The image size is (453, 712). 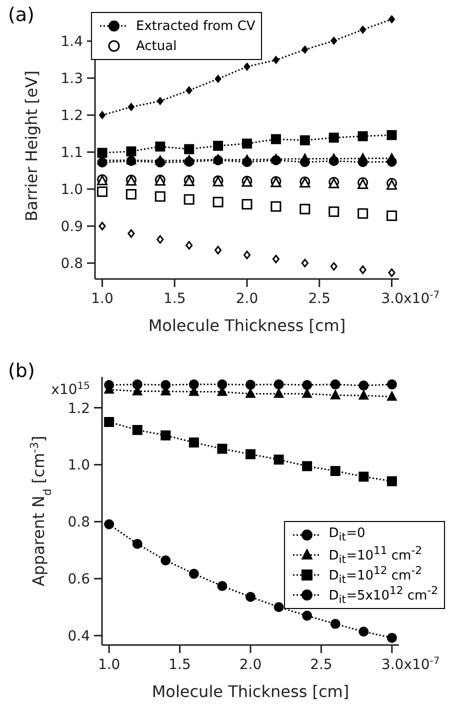 I want to click on x-tick-label: 1.0, so click(x=102, y=299).